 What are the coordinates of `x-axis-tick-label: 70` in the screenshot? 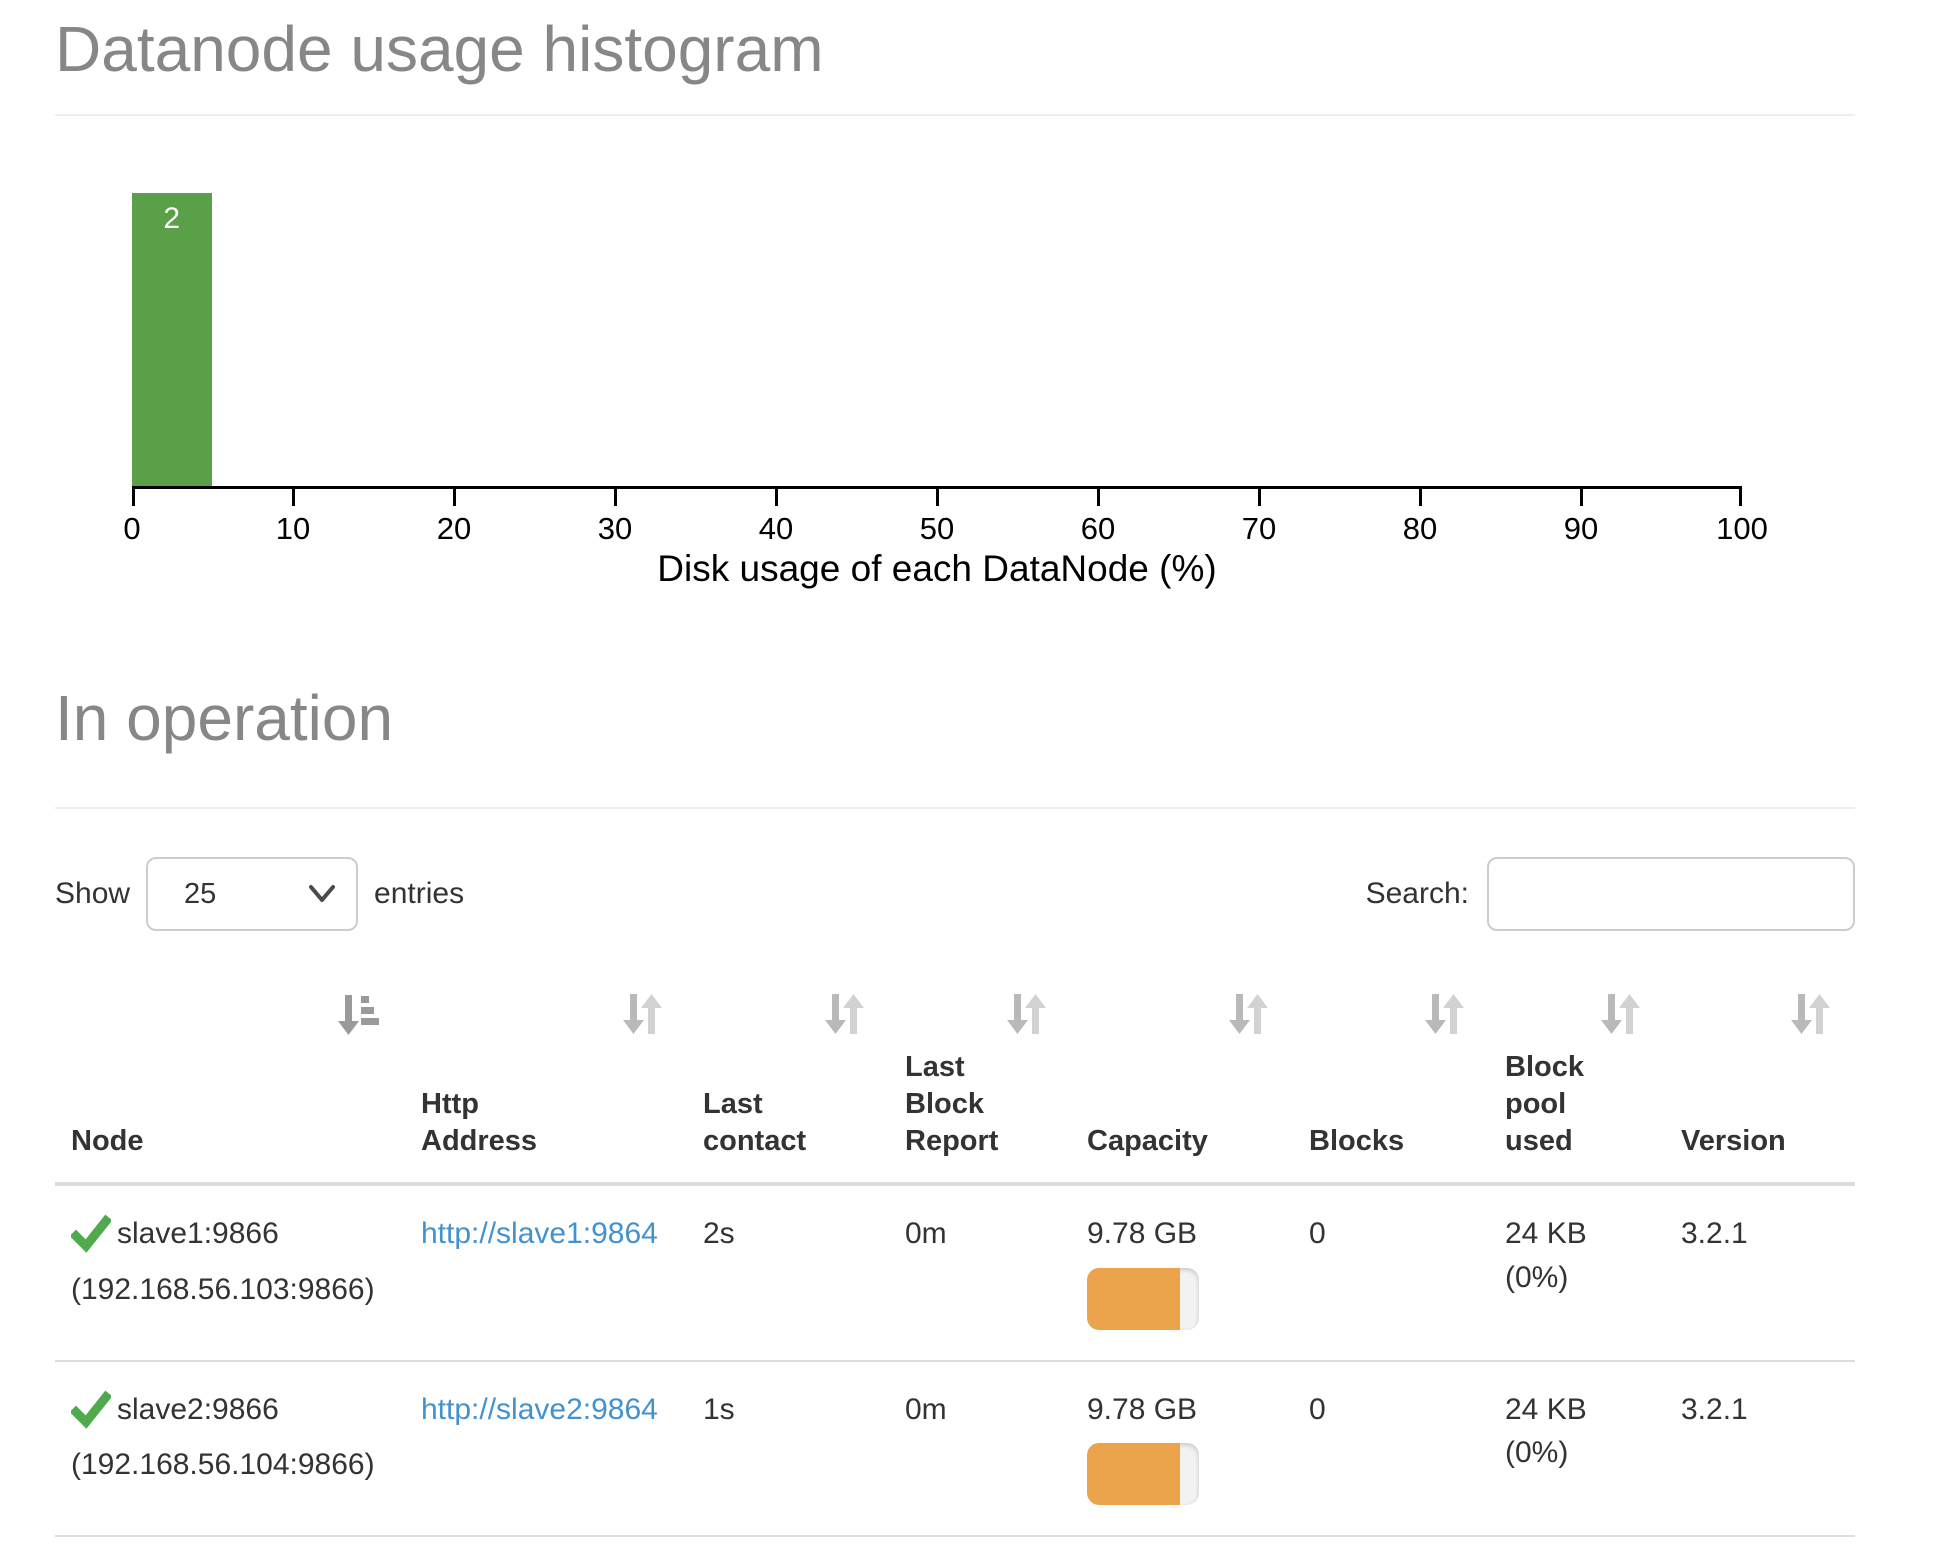 It's located at (1259, 528).